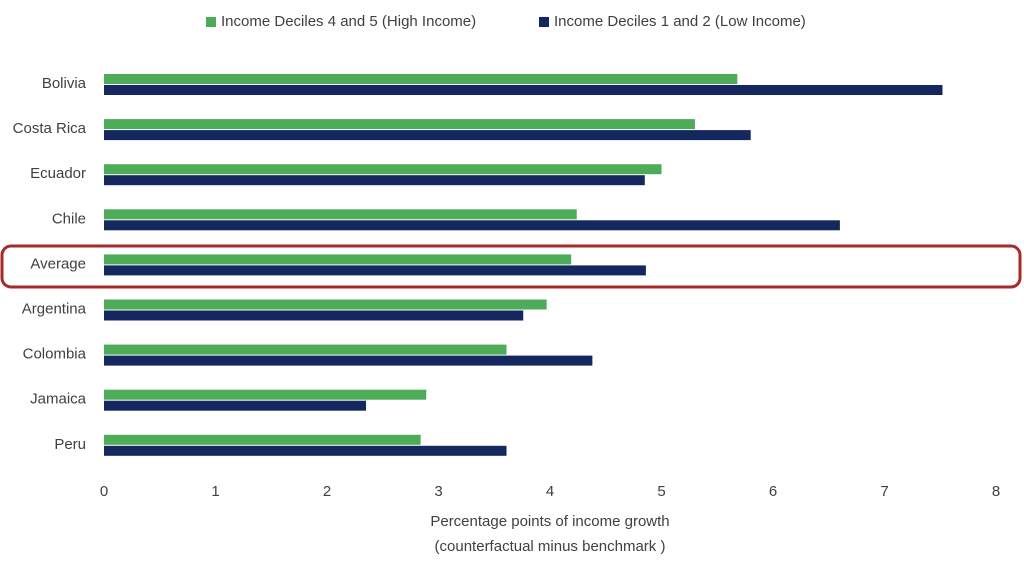 Image resolution: width=1024 pixels, height=566 pixels. Describe the element at coordinates (58, 173) in the screenshot. I see `y-tick-label: Ecuador` at that location.